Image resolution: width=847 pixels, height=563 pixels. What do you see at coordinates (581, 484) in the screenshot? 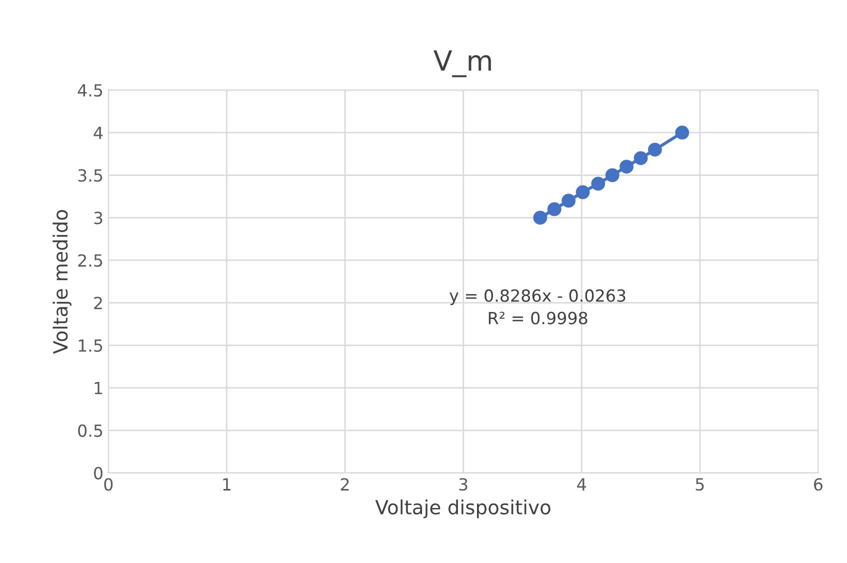
I see `x-tick-label: 4` at bounding box center [581, 484].